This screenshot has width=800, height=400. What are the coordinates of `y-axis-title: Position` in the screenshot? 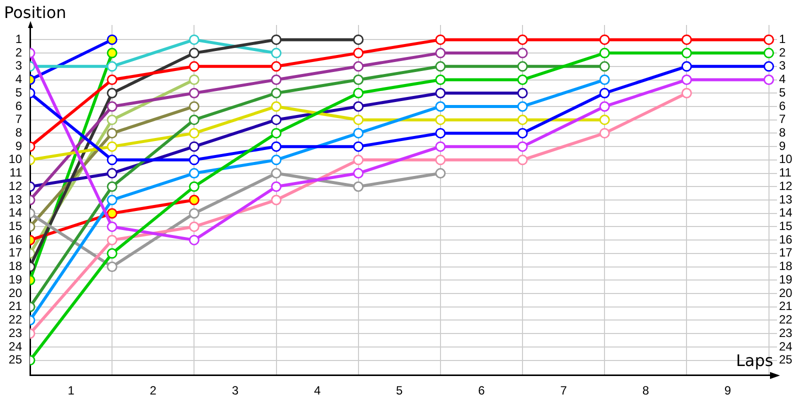 It's located at (35, 12).